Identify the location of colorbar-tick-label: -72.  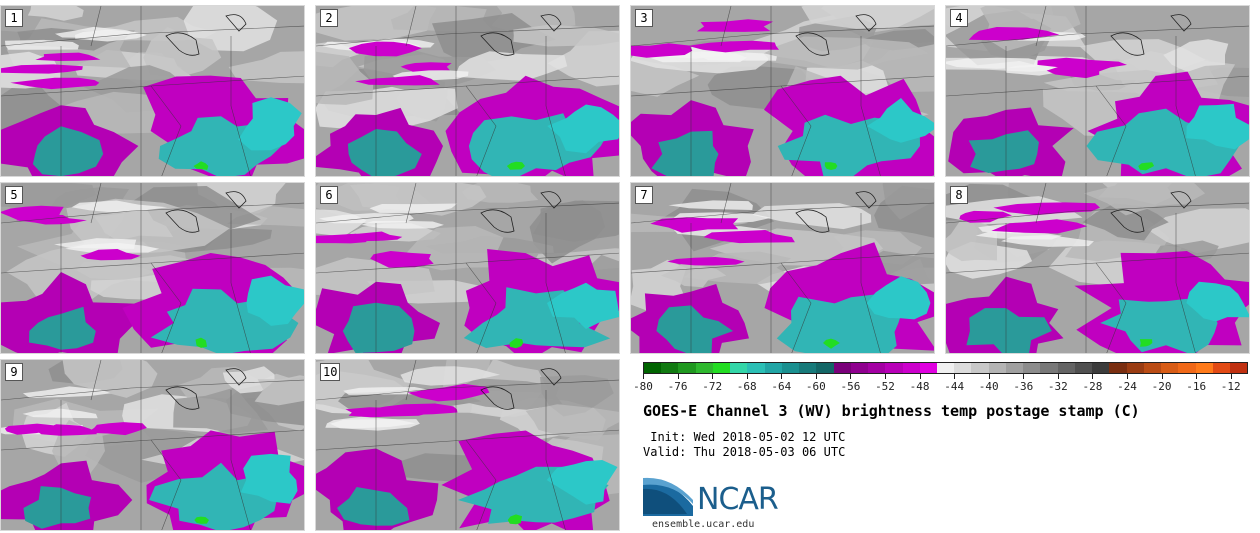
(712, 386).